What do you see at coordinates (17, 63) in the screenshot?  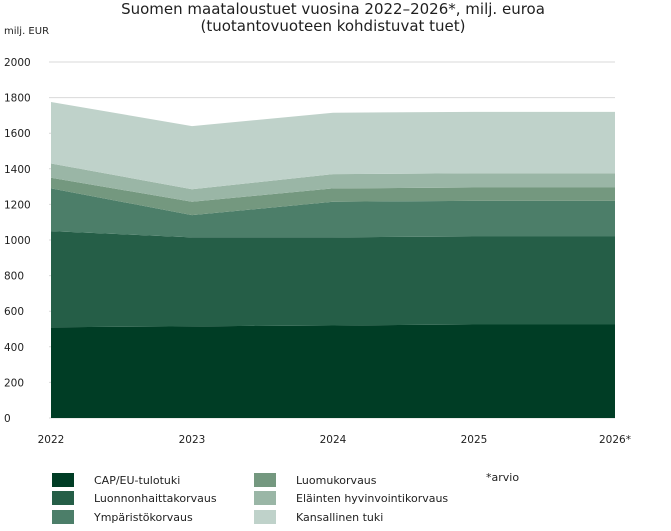 I see `y-tick-label: 2000` at bounding box center [17, 63].